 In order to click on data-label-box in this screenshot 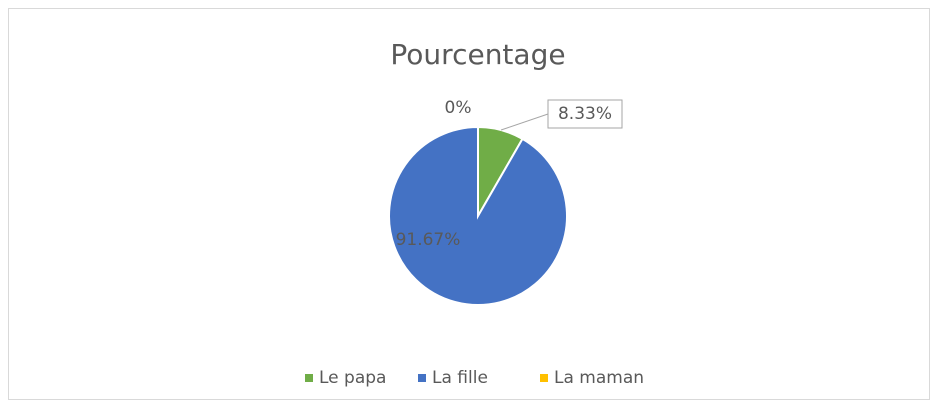, I will do `click(585, 114)`.